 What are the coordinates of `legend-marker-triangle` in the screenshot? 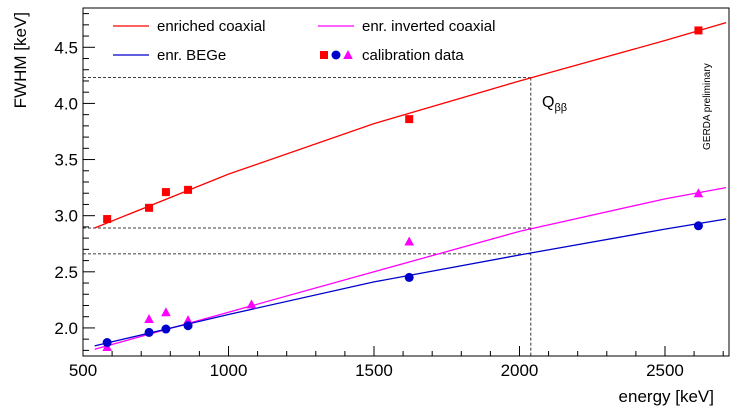 It's located at (348, 54).